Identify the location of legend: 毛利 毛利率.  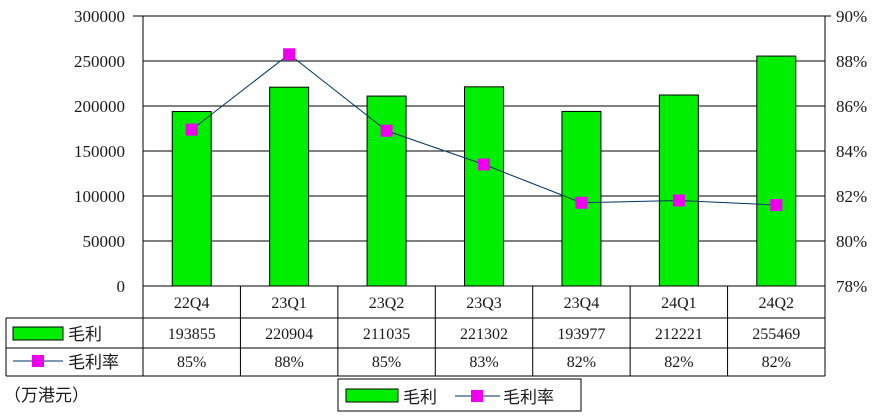
(459, 395).